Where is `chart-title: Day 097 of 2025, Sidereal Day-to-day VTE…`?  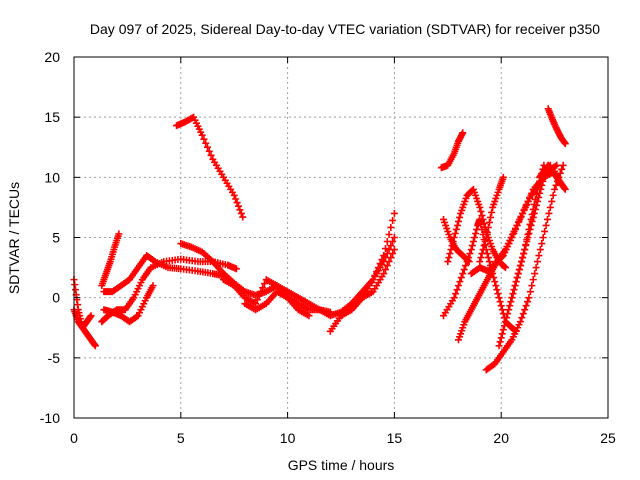
chart-title: Day 097 of 2025, Sidereal Day-to-day VTE… is located at coordinates (345, 29).